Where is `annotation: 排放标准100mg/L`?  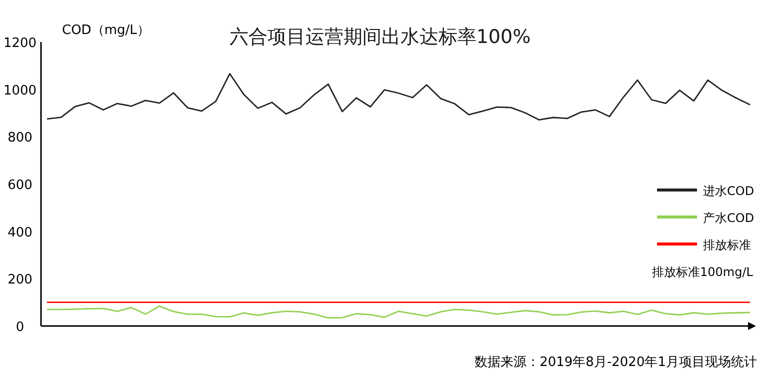
annotation: 排放标准100mg/L is located at coordinates (703, 272).